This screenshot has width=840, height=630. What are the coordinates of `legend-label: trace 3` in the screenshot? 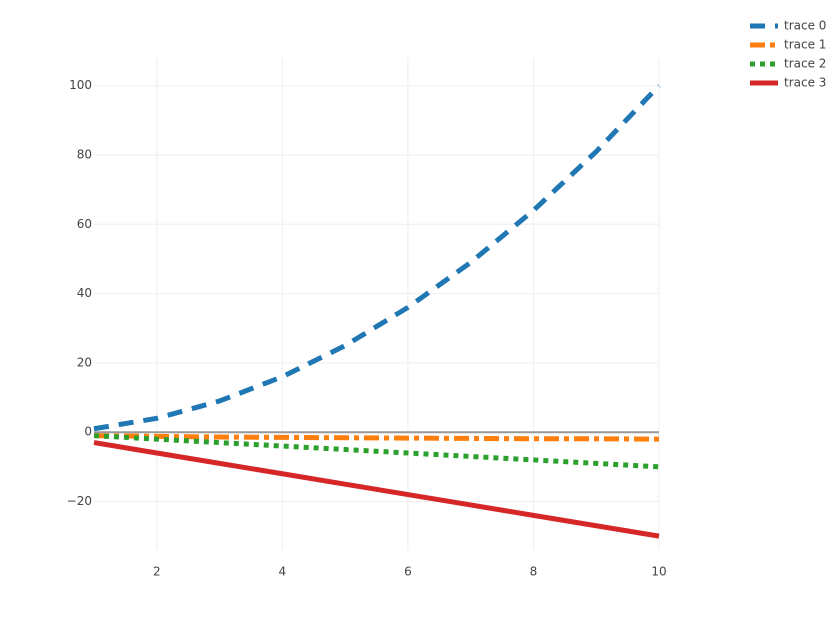 It's located at (805, 83).